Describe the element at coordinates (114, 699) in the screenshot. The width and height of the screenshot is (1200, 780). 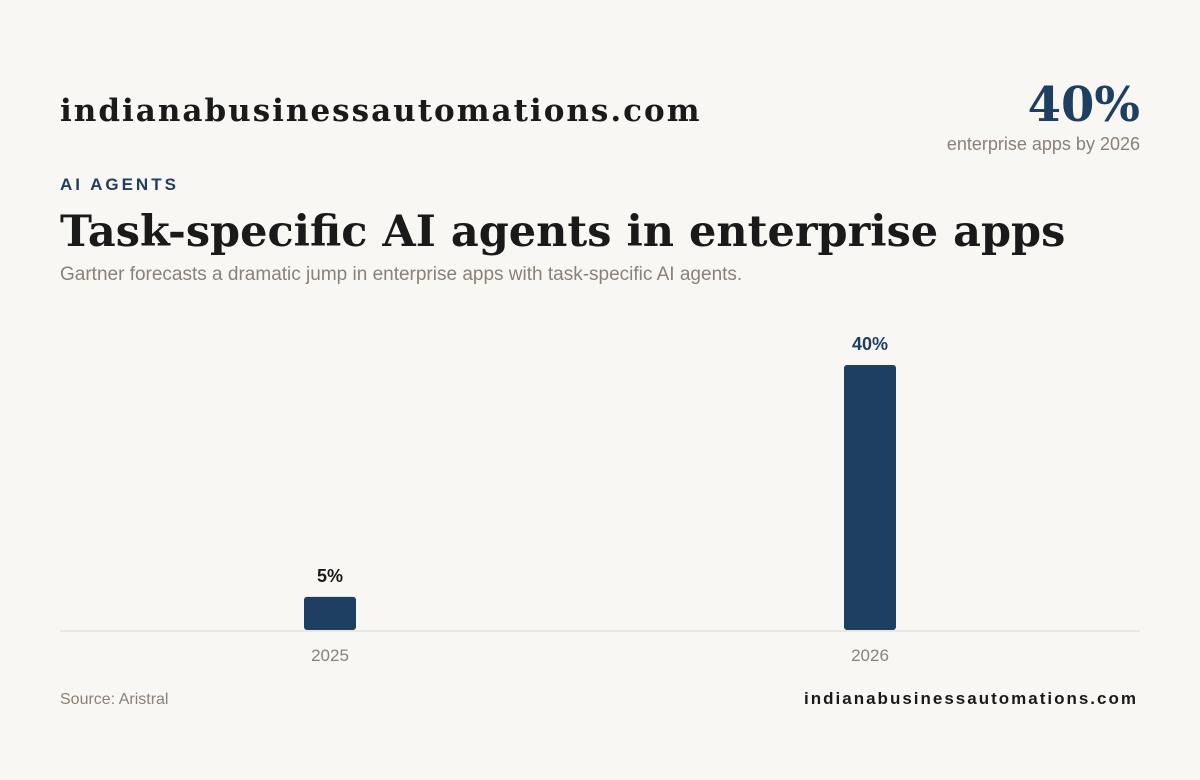
I see `source: Source: Aristral` at that location.